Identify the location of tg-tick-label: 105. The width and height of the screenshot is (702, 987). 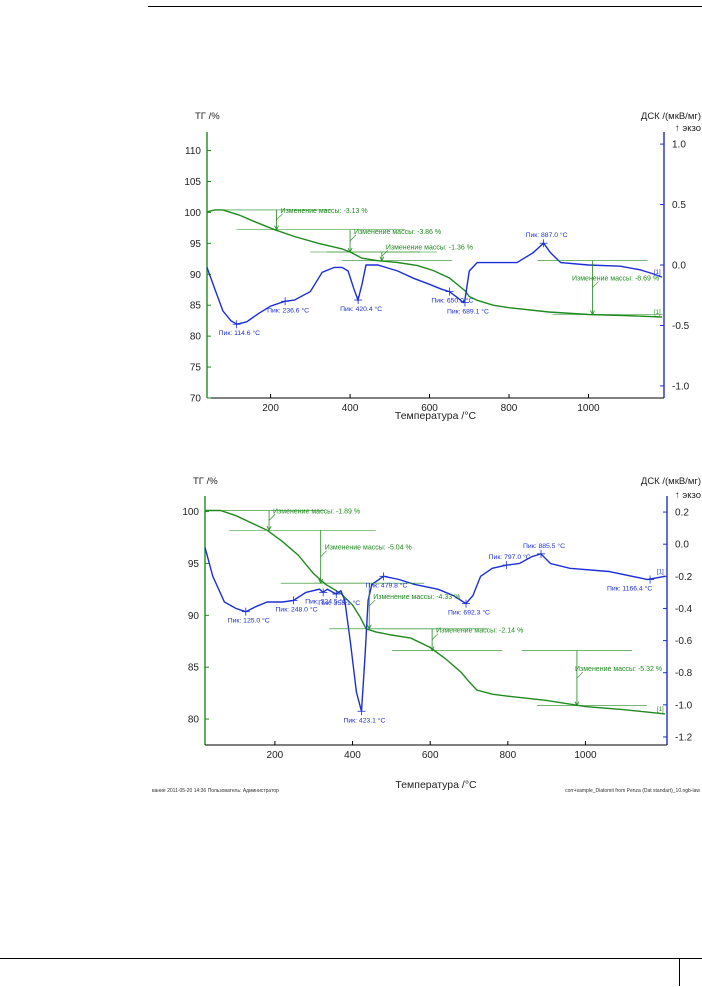
(192, 182).